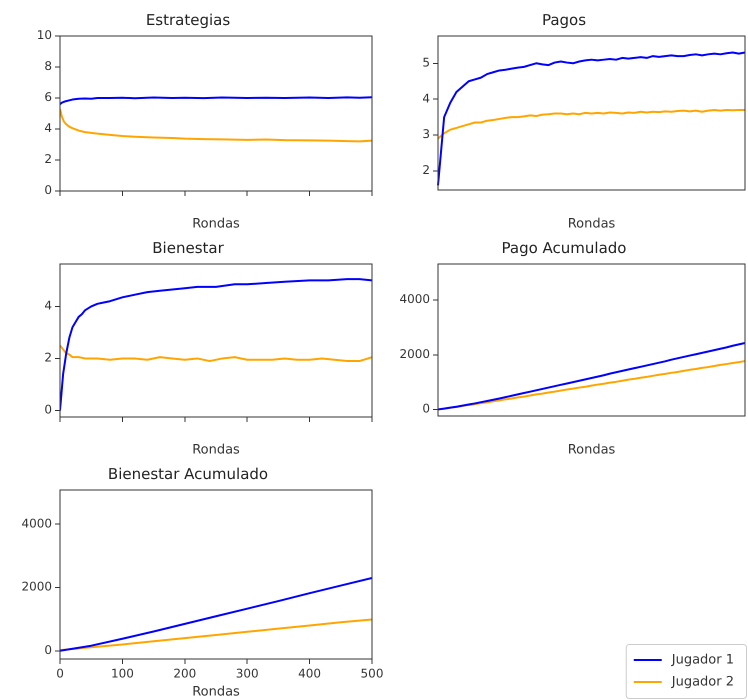 The image size is (748, 700). What do you see at coordinates (188, 247) in the screenshot?
I see `chart-title: Bienestar` at bounding box center [188, 247].